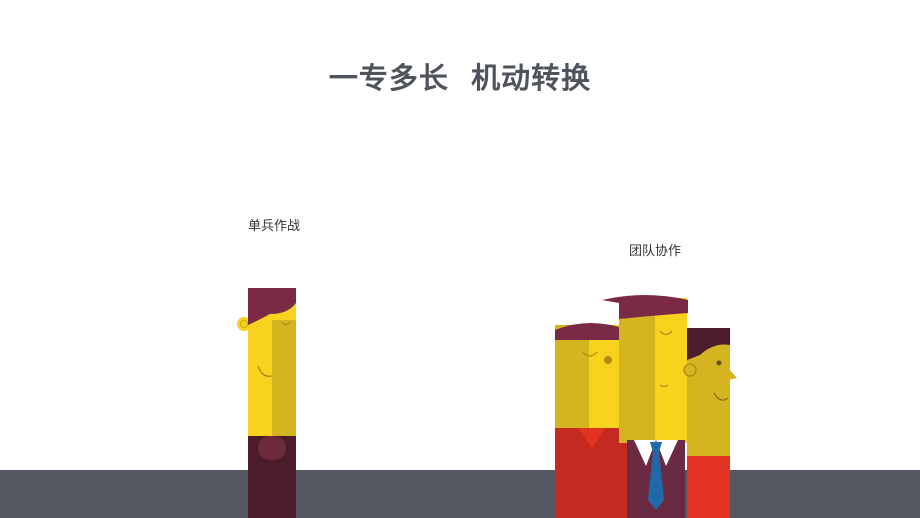 Image resolution: width=920 pixels, height=518 pixels. Describe the element at coordinates (460, 78) in the screenshot. I see `slide-title: 一专多长 机动转换` at that location.